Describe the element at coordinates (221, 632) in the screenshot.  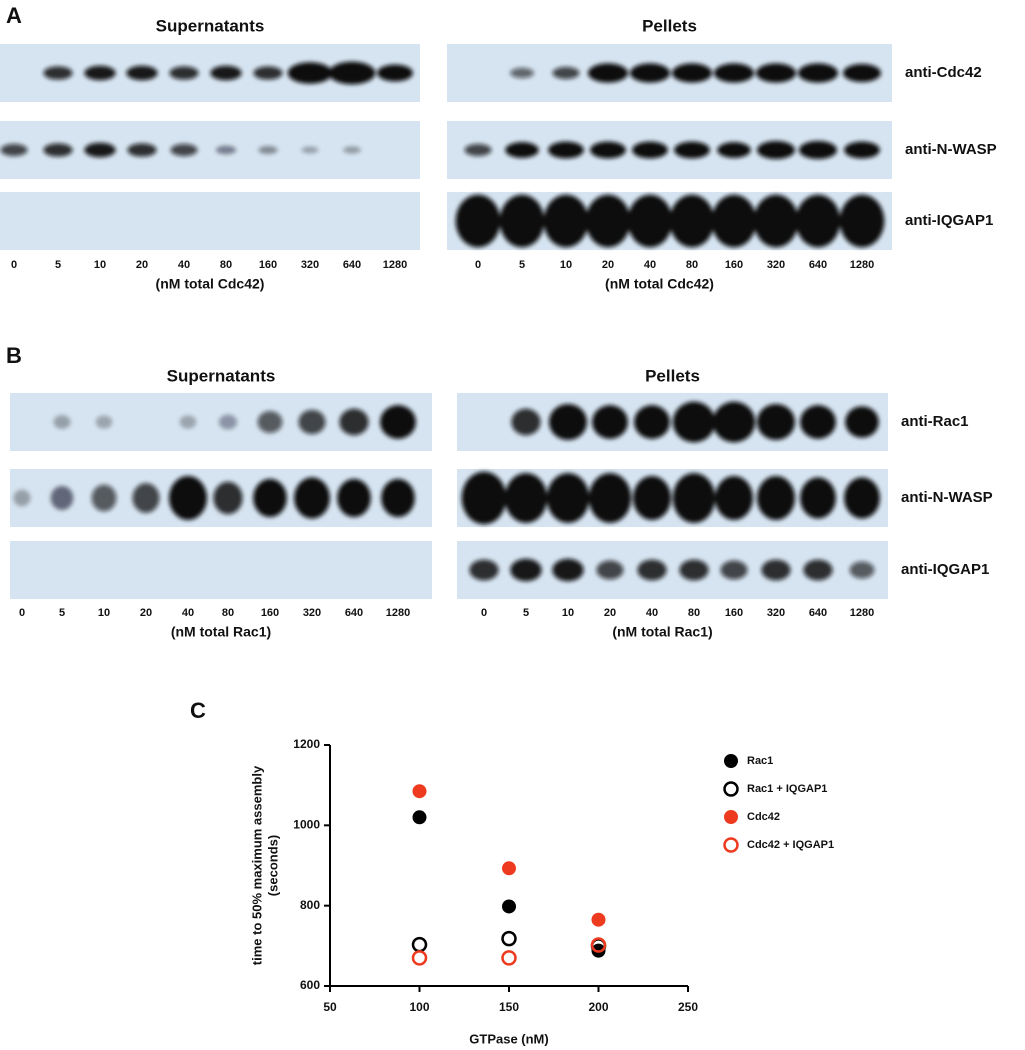
I see `unit-label: (nM total Rac1)` at that location.